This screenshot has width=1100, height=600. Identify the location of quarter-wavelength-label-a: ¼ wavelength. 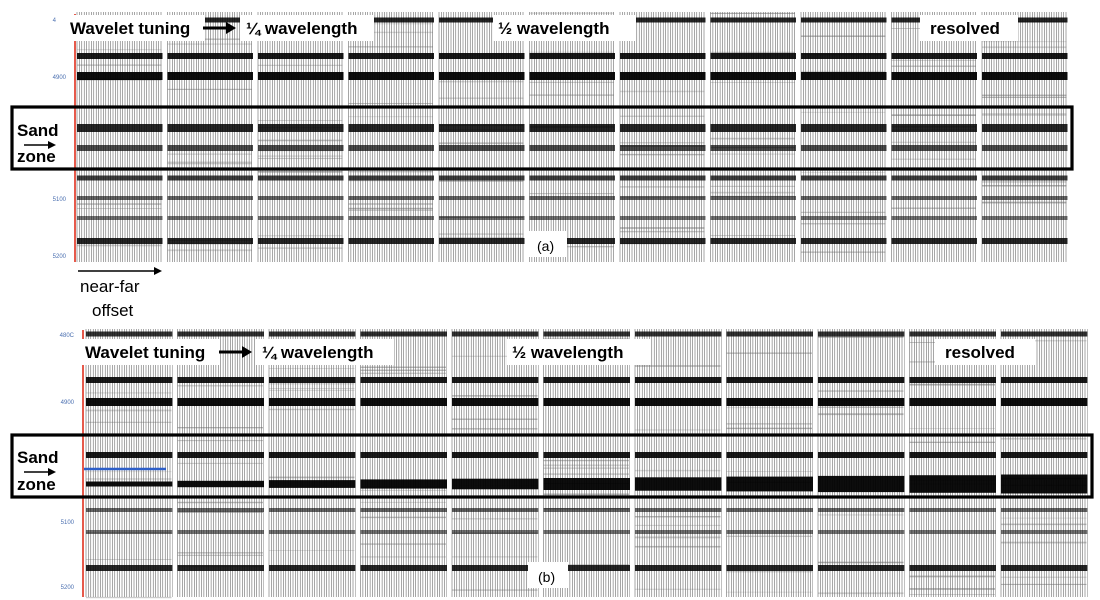
(301, 28).